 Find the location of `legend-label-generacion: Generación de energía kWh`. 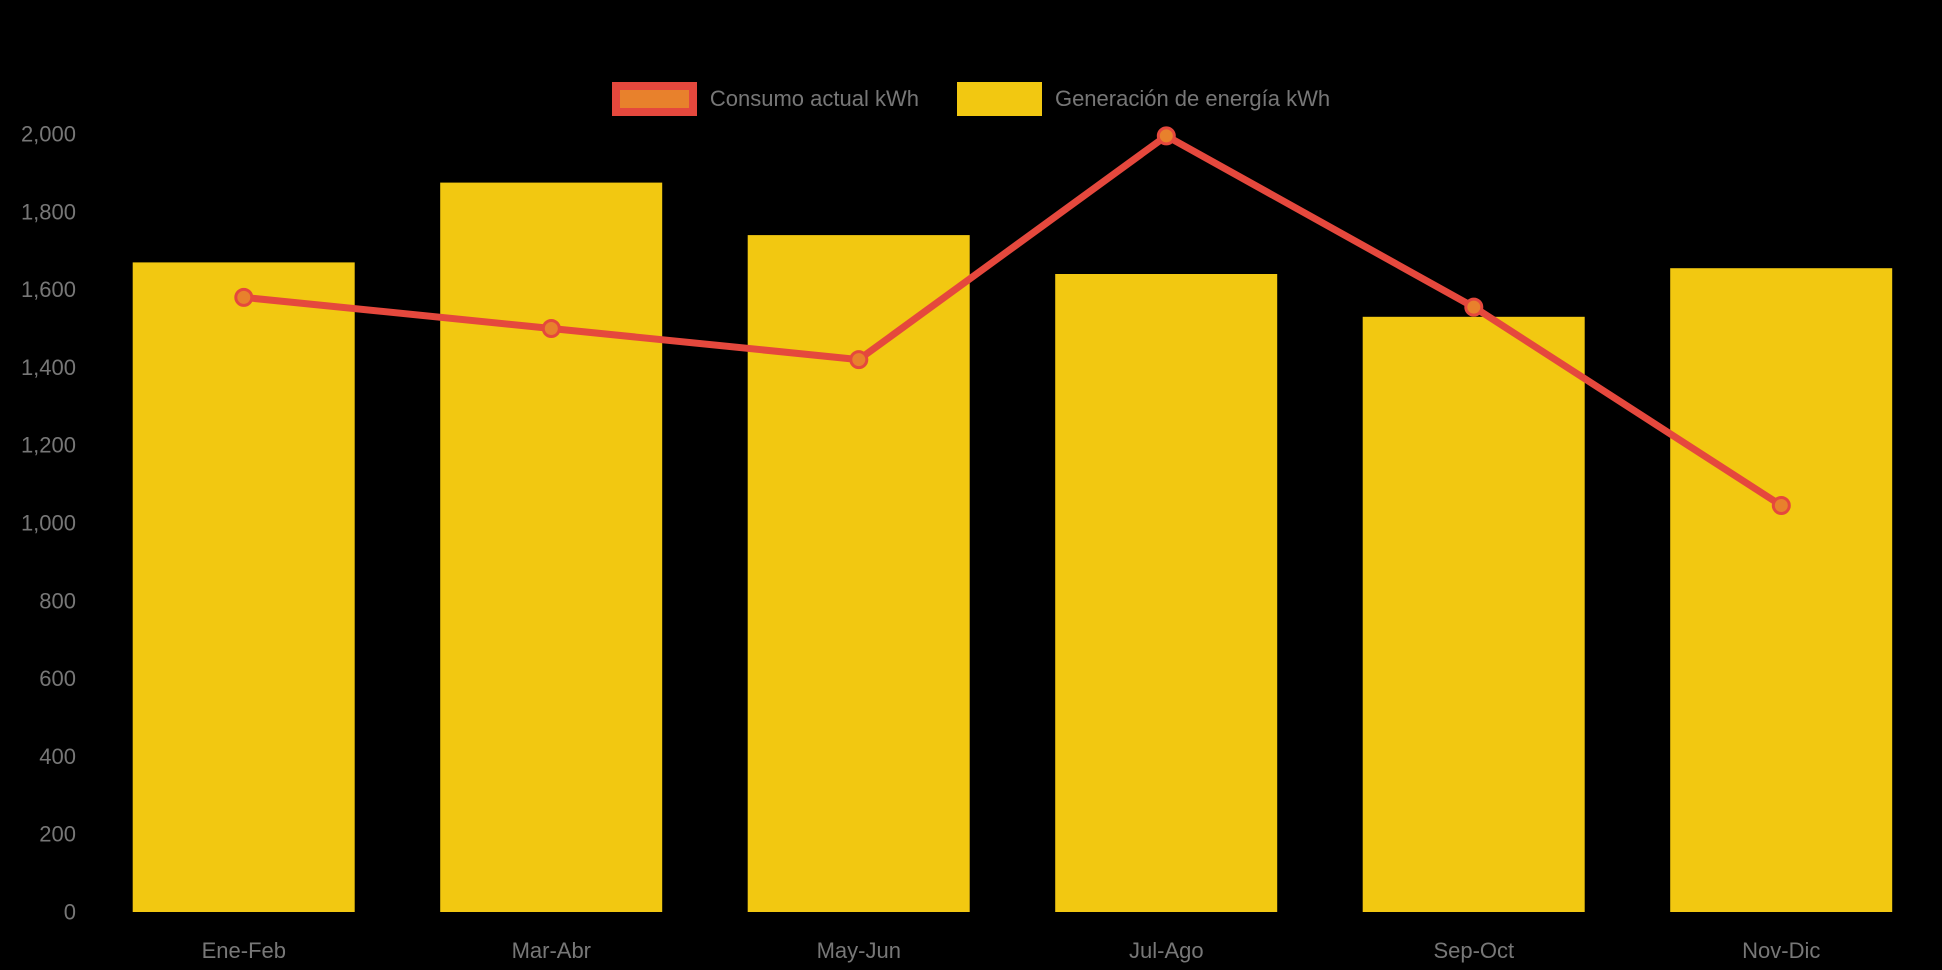

legend-label-generacion: Generación de energía kWh is located at coordinates (1192, 98).